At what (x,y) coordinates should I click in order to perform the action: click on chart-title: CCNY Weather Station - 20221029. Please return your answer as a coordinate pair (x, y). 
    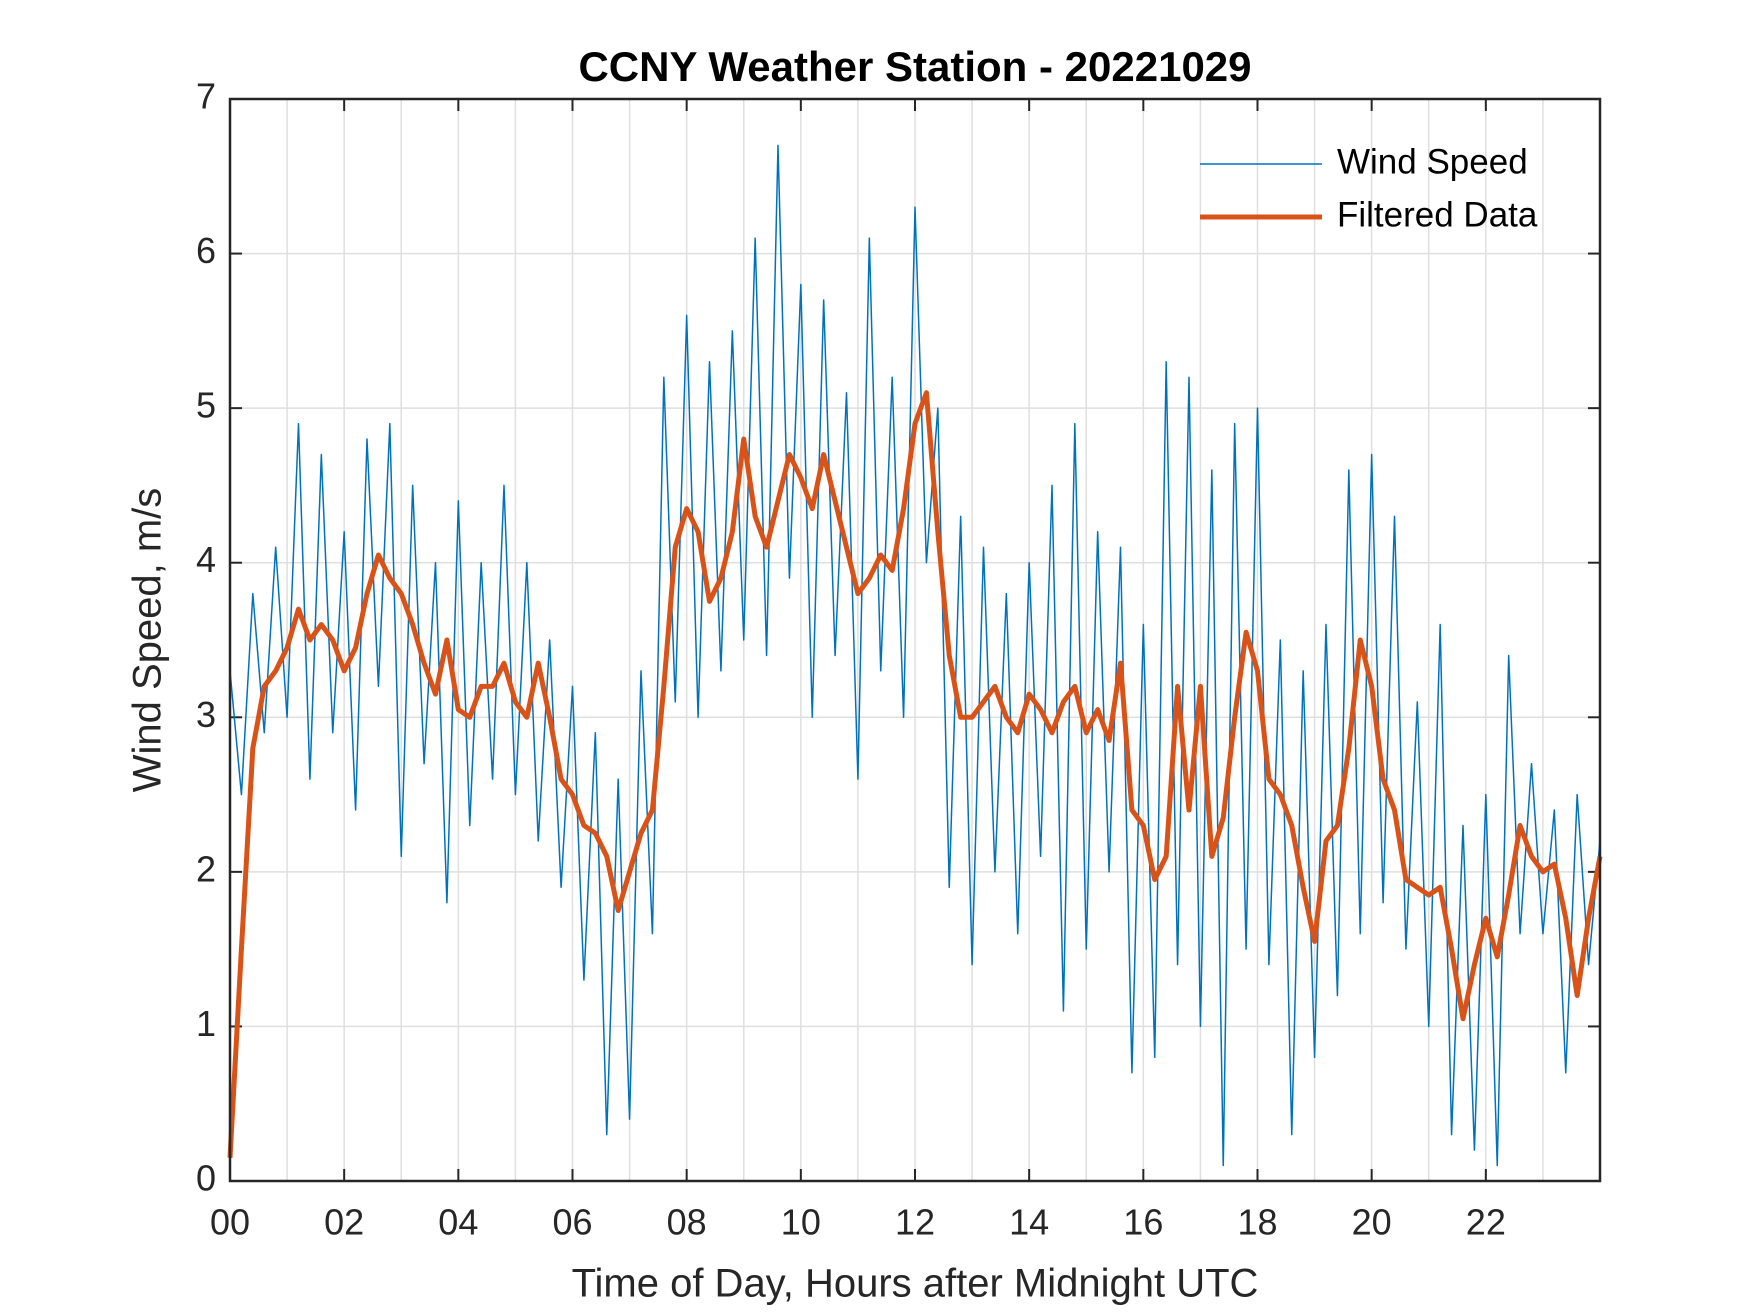
    Looking at the image, I should click on (914, 66).